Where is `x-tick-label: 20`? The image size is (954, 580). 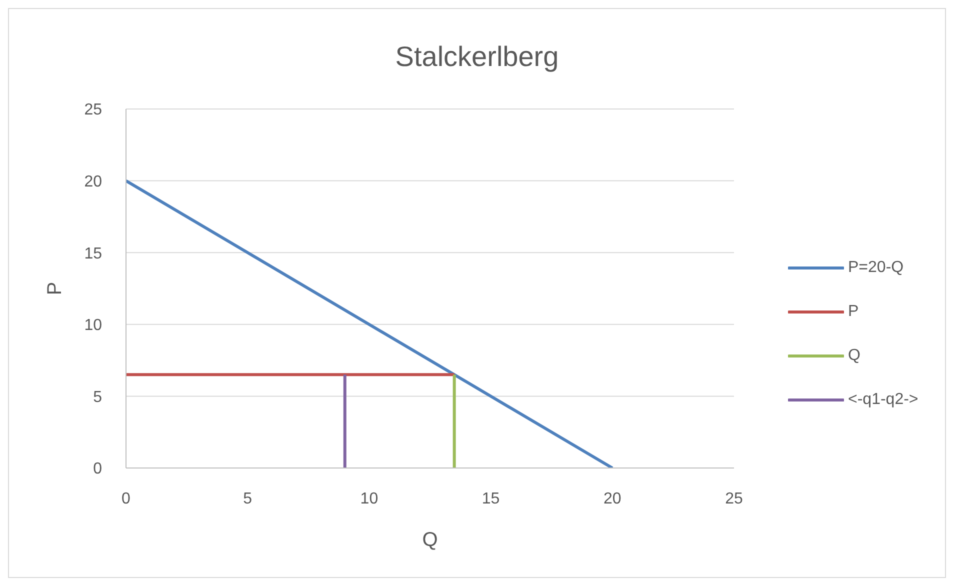 x-tick-label: 20 is located at coordinates (613, 499).